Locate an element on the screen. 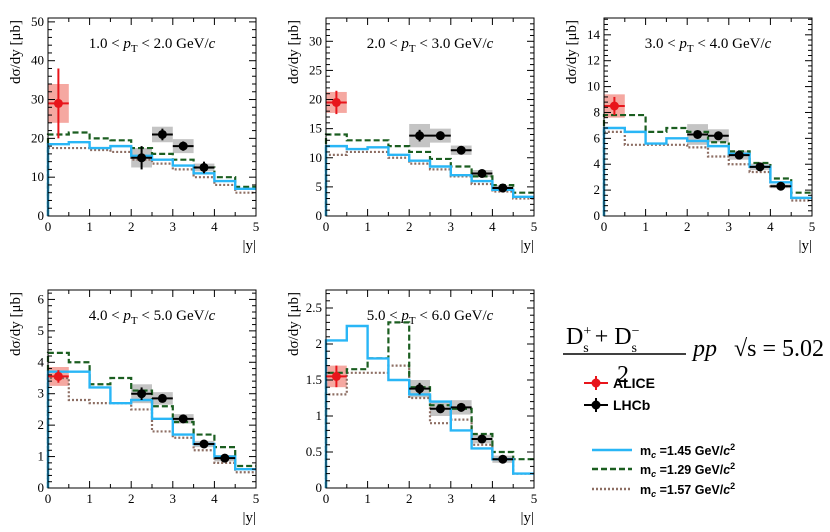 Image resolution: width=830 pixels, height=532 pixels. y-tick-label: 12 is located at coordinates (593, 60).